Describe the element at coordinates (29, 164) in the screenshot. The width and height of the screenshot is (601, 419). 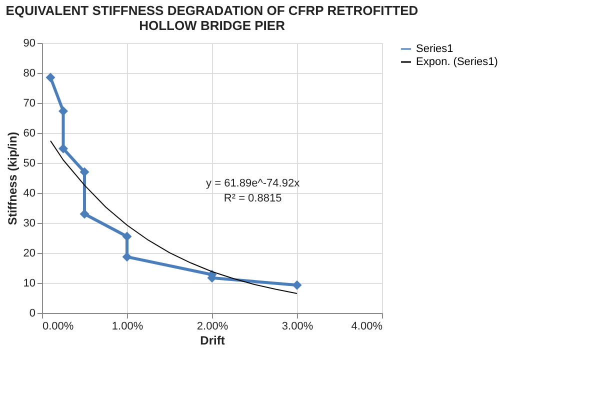
I see `y-tick-label: 50` at that location.